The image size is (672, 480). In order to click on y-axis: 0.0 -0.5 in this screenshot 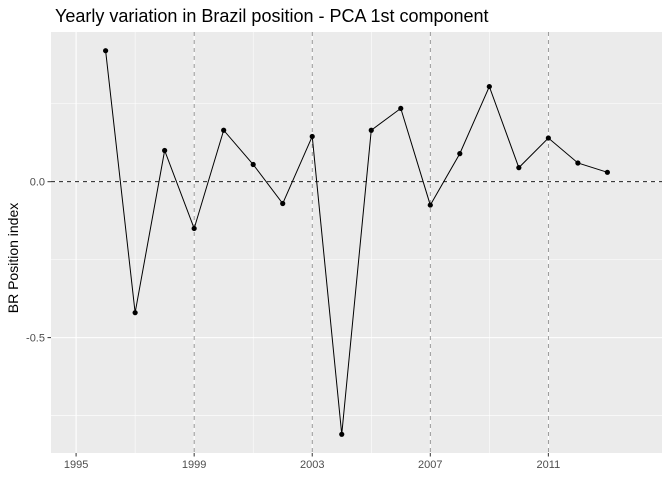, I will do `click(38, 261)`.